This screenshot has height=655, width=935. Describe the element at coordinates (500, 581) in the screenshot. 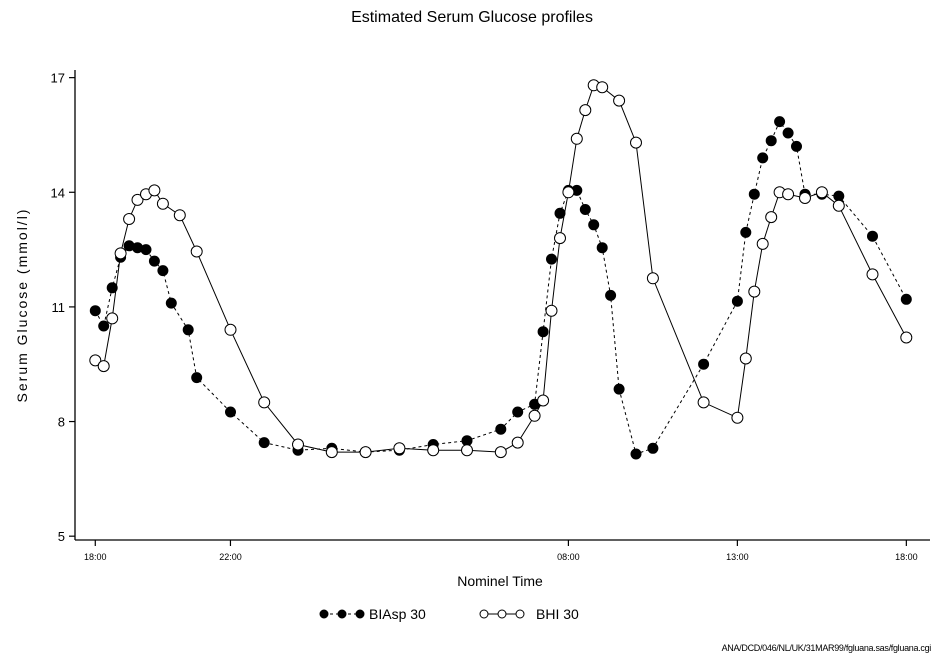

I see `x-axis-label: Nominel Time` at that location.